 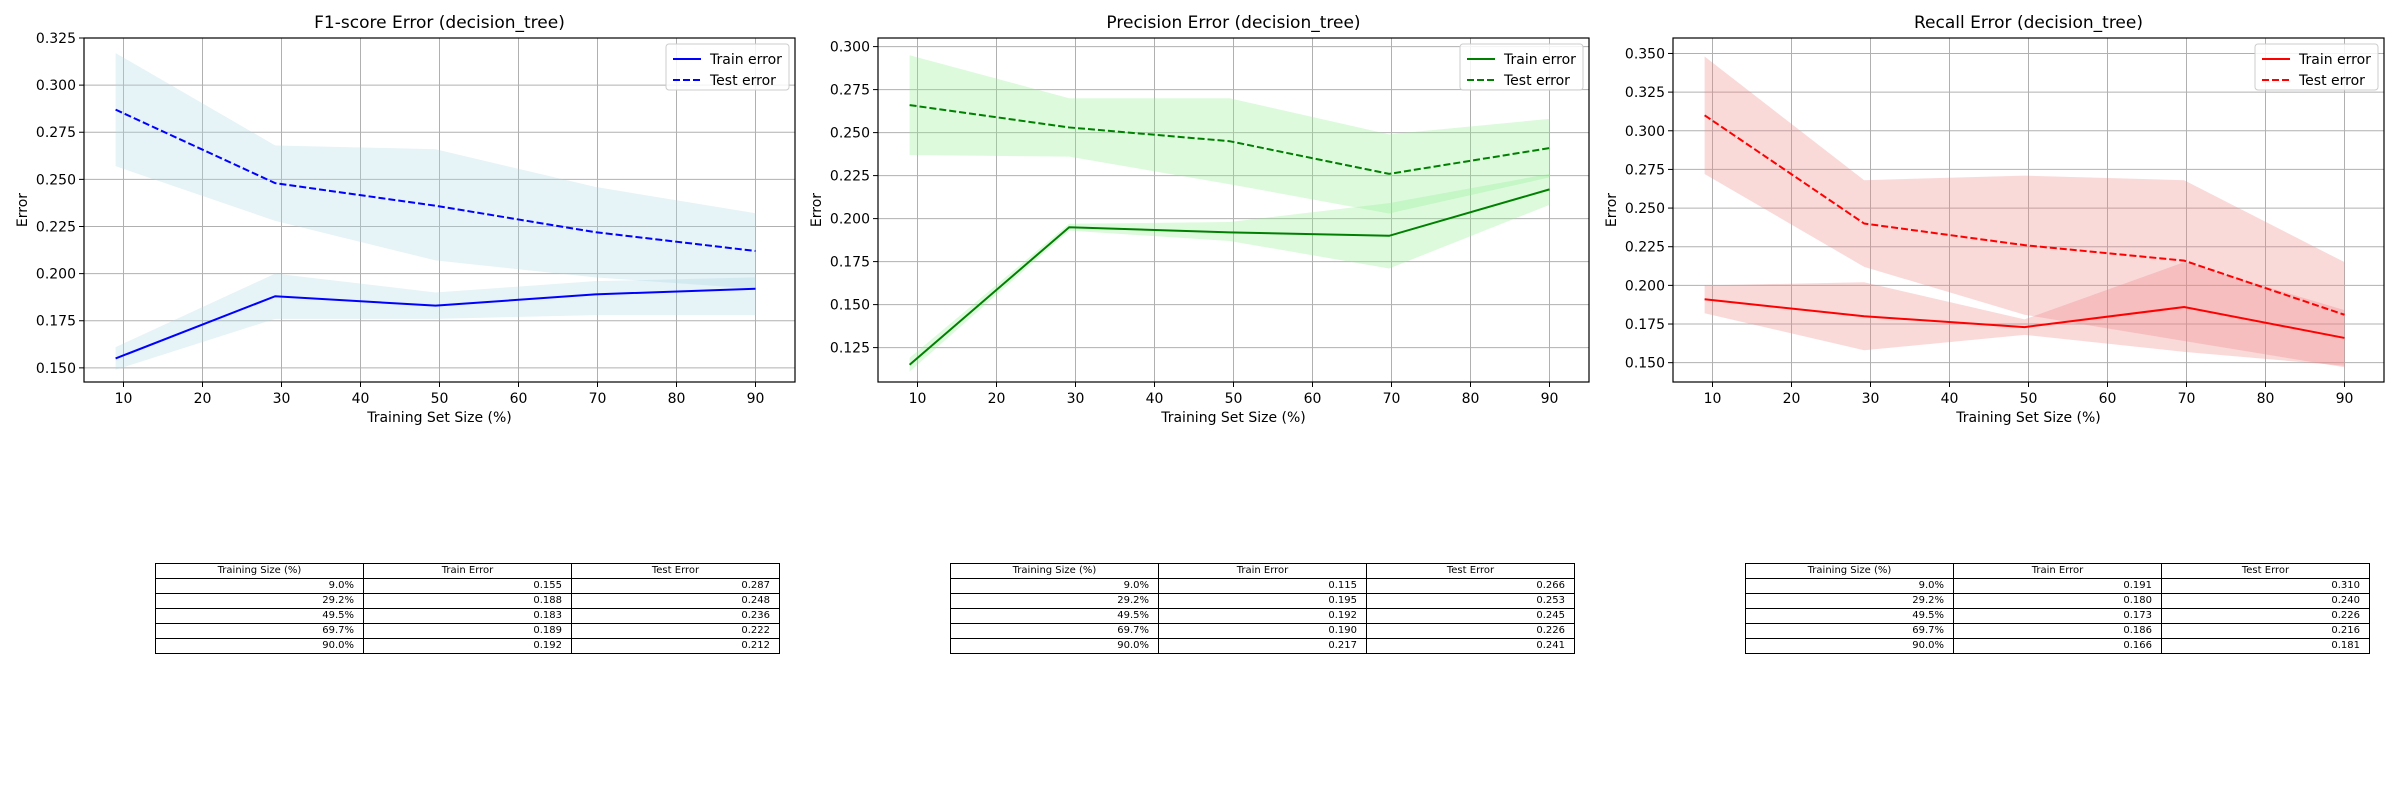 What do you see at coordinates (1262, 586) in the screenshot?
I see `table-row: 9.0% 0.115 0.266` at bounding box center [1262, 586].